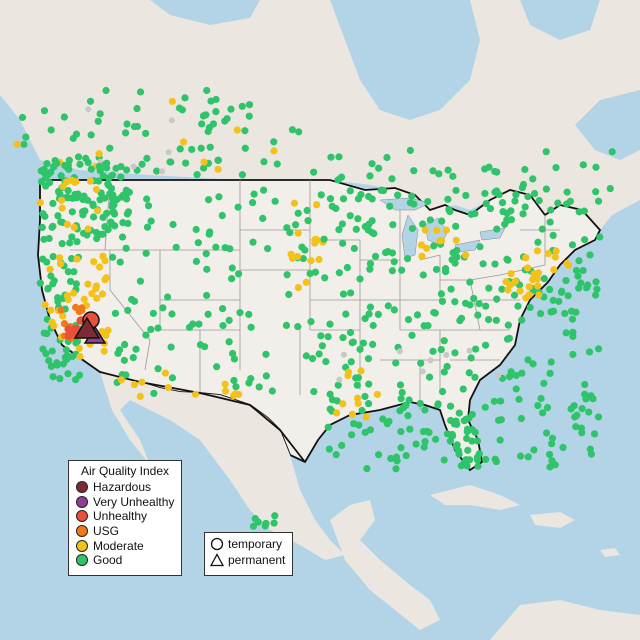 This screenshot has width=640, height=640. I want to click on legend-label: Unhealthy, so click(120, 516).